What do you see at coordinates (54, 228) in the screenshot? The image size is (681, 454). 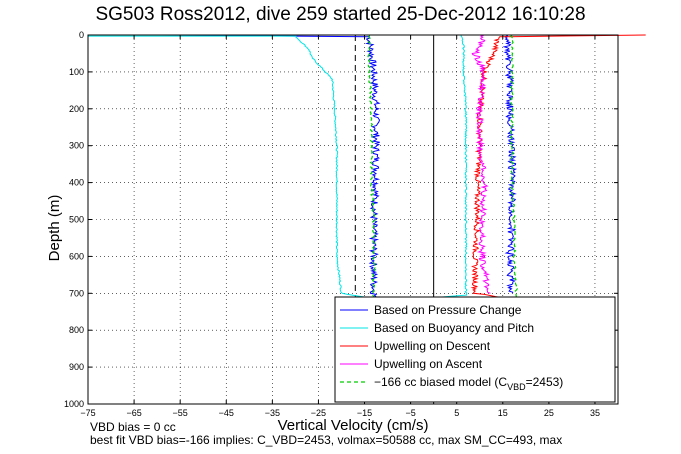 I see `y-axis-label: Depth (m)` at bounding box center [54, 228].